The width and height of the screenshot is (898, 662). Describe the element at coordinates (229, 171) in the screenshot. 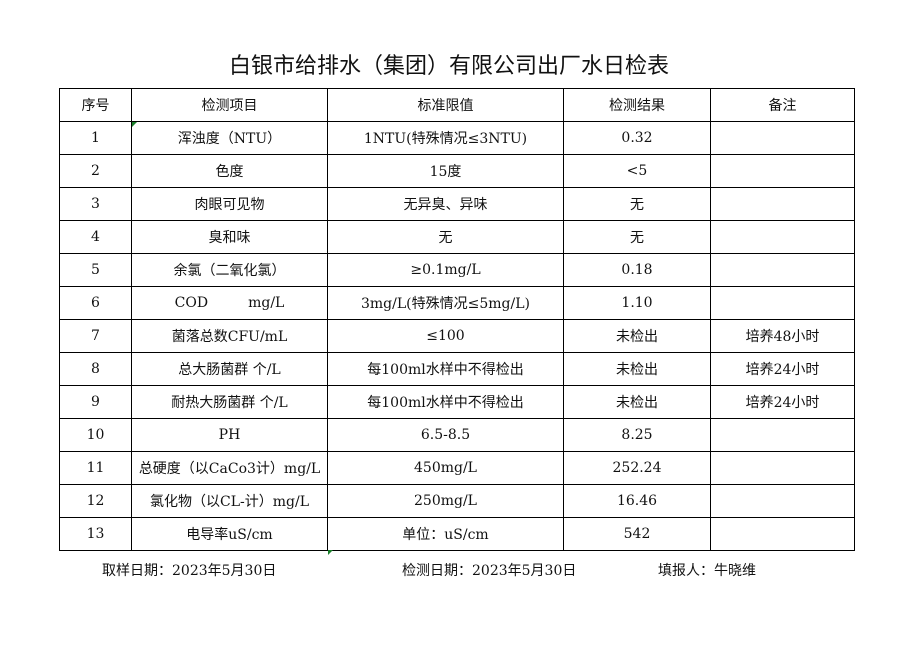

I see `test-item: 色度` at that location.